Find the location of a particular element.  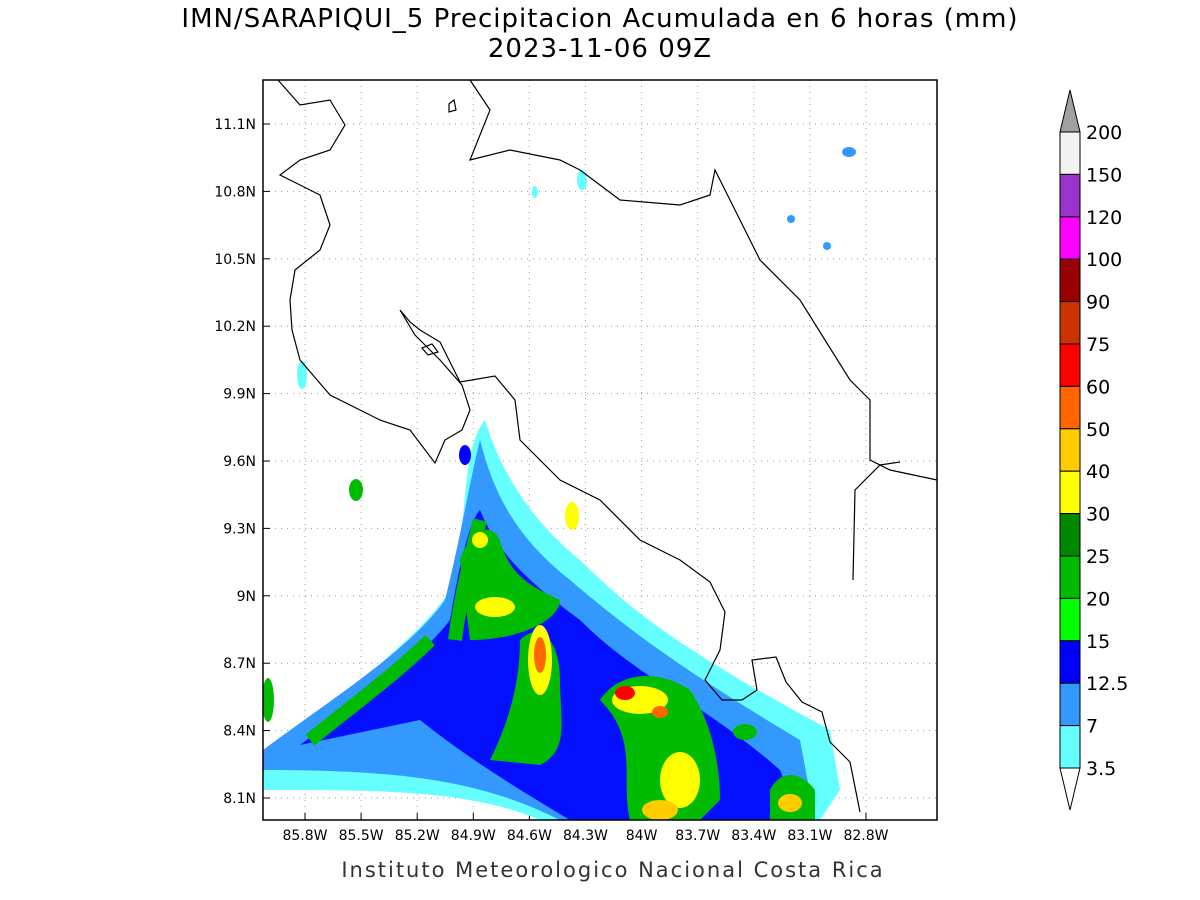

lat-tick-label: 9.9N is located at coordinates (239, 395).